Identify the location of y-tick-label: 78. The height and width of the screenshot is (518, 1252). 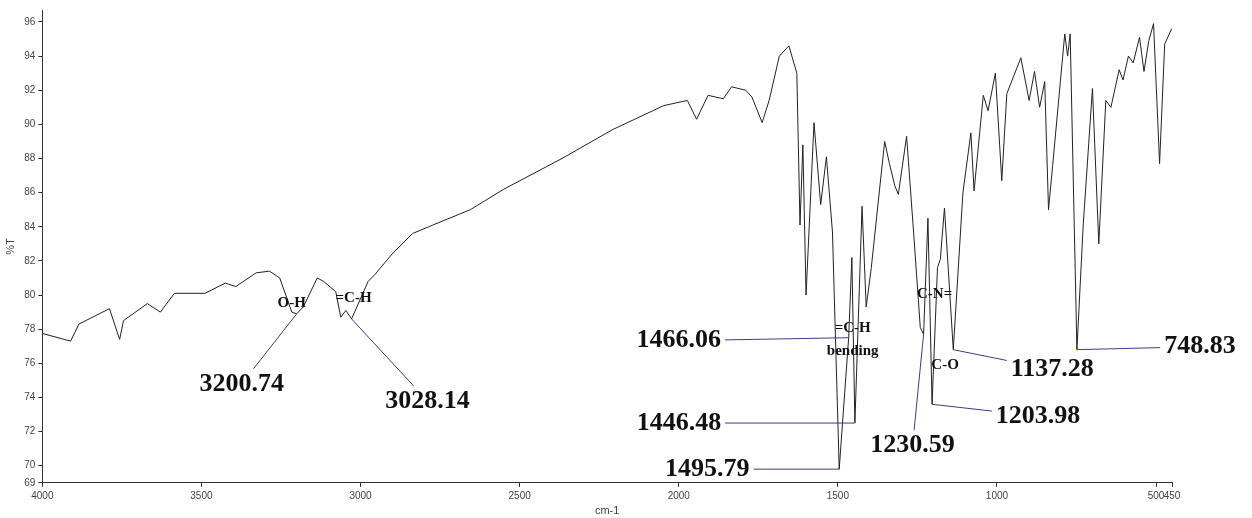
(30, 328).